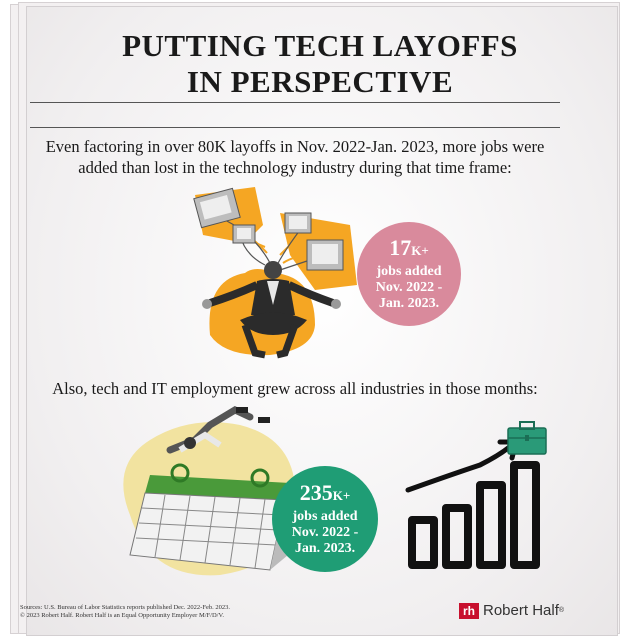  I want to click on stat2-caption-line-2: Nov. 2022 -, so click(325, 532).